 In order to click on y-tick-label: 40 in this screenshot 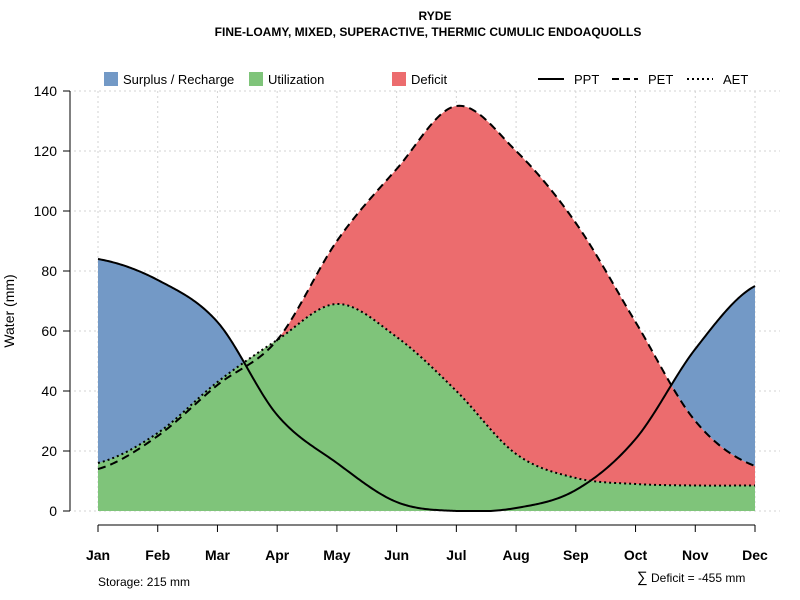, I will do `click(49, 391)`.